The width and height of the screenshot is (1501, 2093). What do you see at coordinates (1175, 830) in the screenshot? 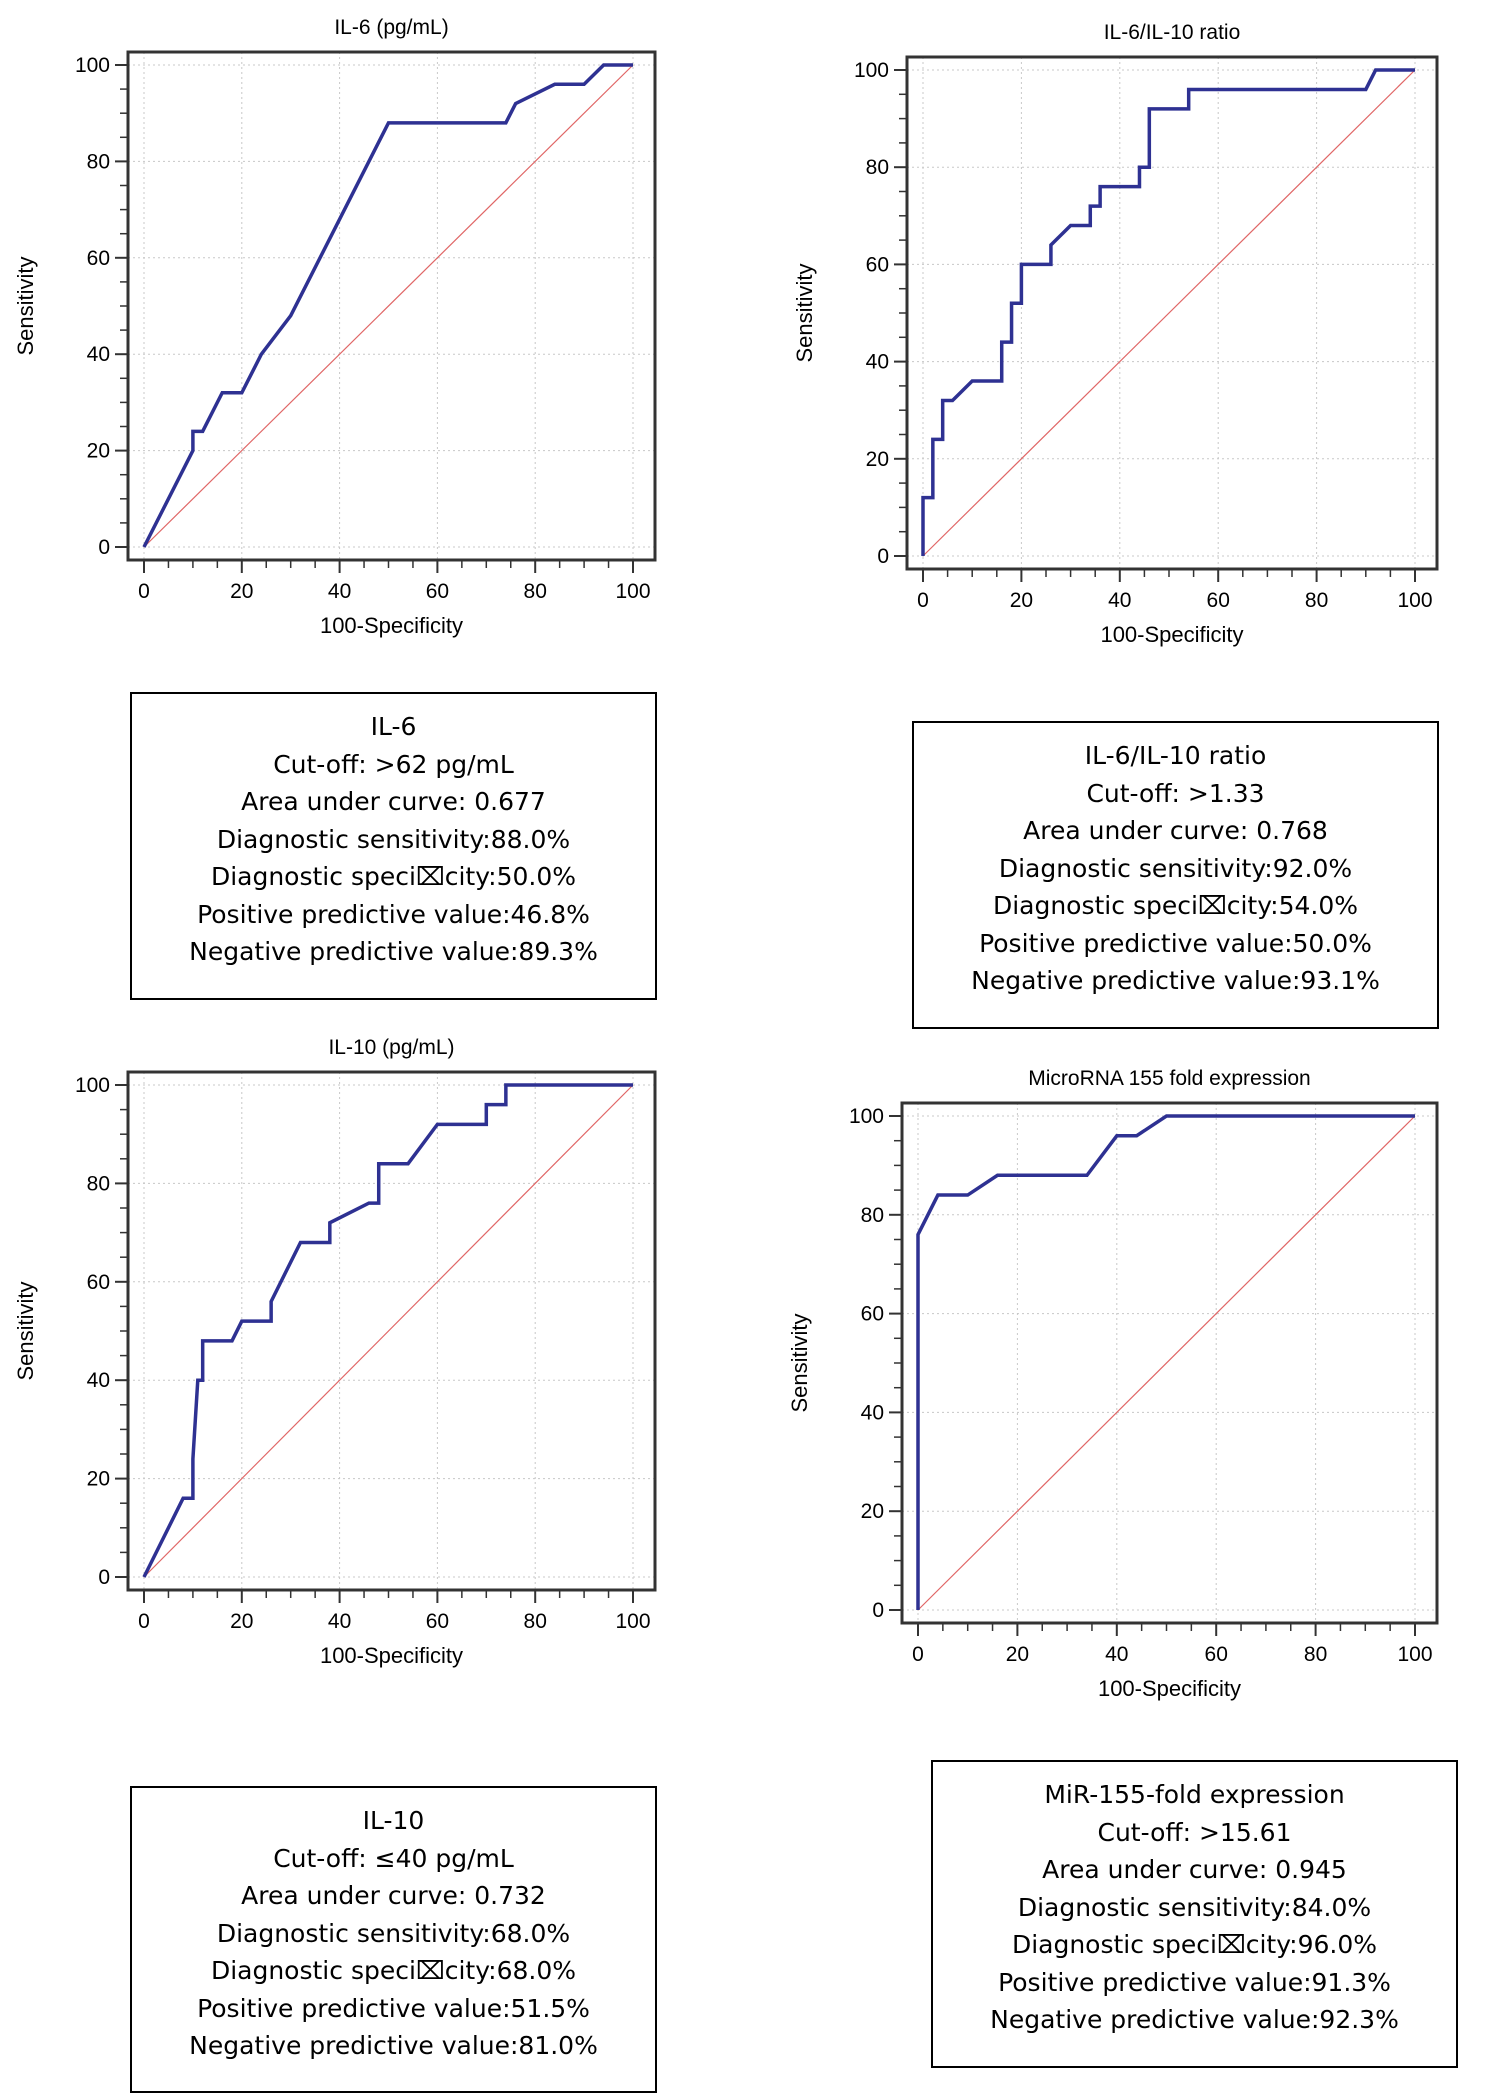
I see `info-auc: Area under curve: 0.768` at bounding box center [1175, 830].